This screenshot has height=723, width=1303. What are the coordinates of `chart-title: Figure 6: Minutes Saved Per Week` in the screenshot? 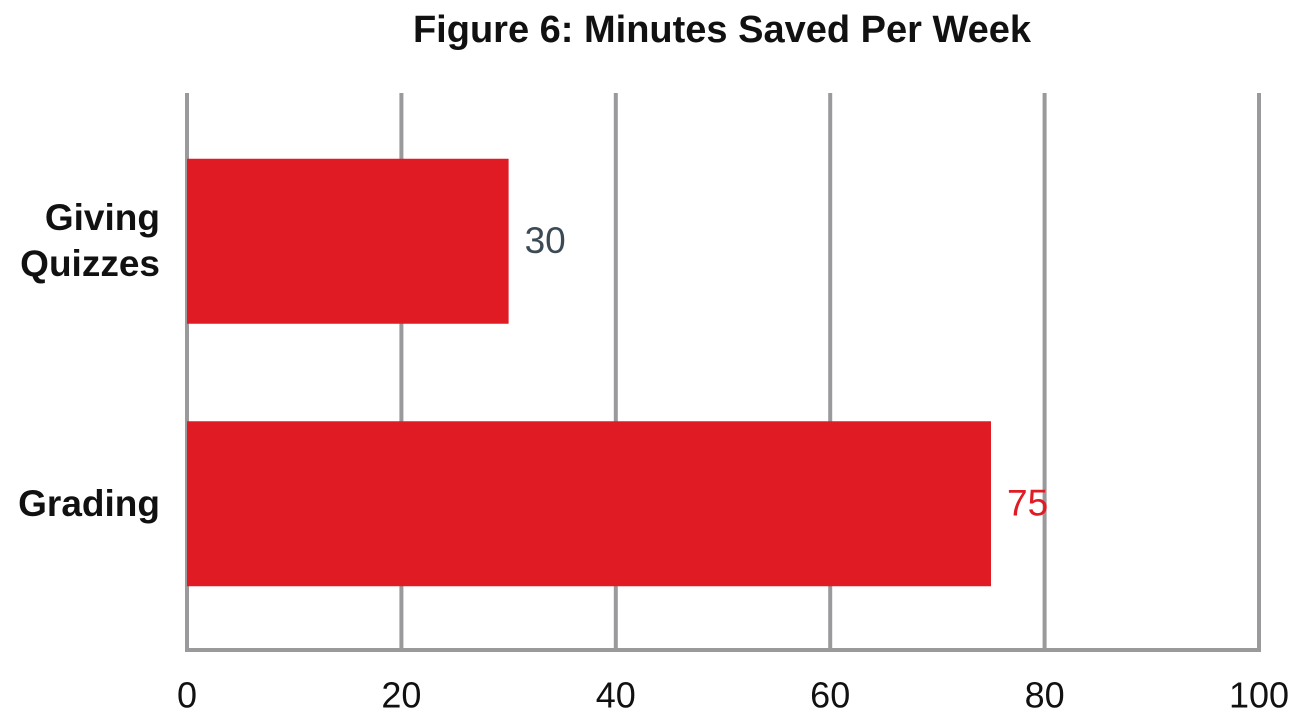 It's located at (722, 30).